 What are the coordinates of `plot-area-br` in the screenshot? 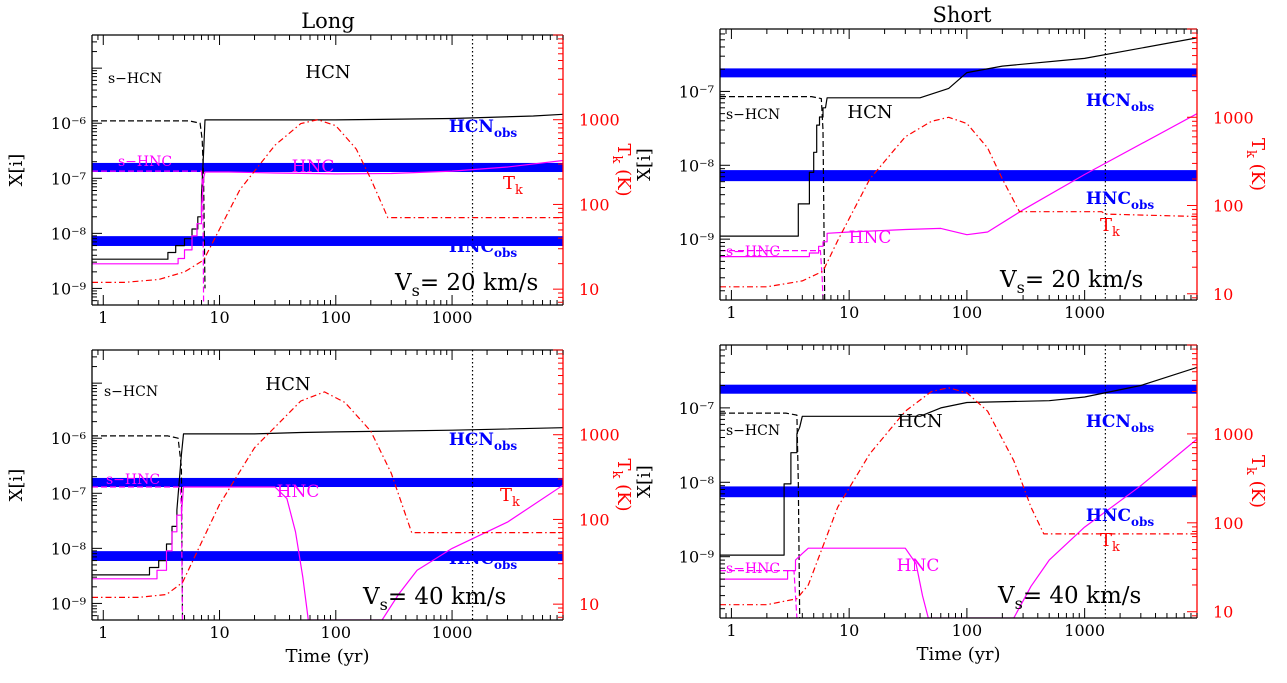 It's located at (958, 481).